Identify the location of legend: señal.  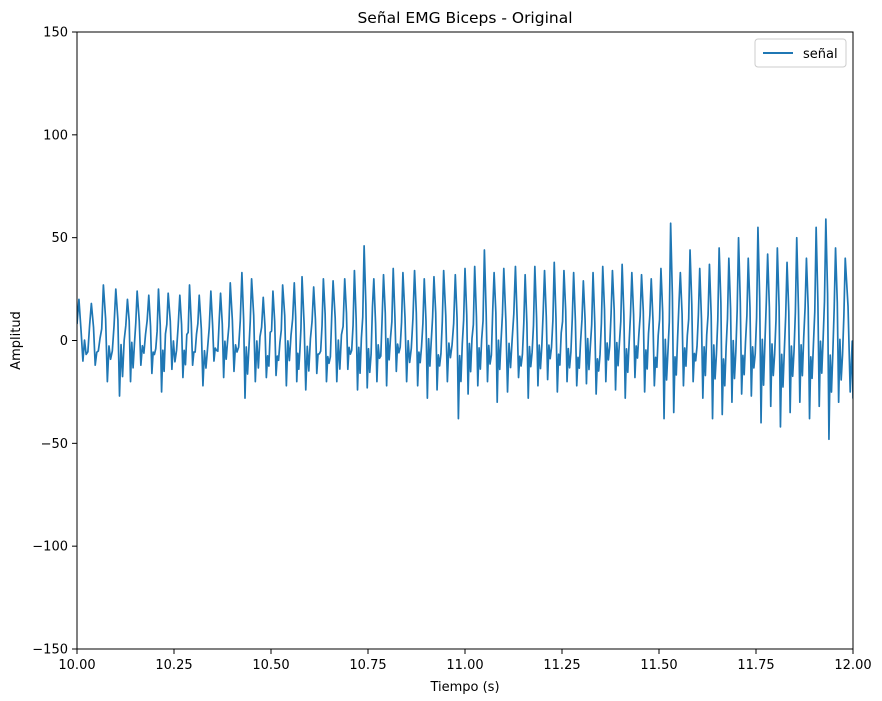
(800, 53).